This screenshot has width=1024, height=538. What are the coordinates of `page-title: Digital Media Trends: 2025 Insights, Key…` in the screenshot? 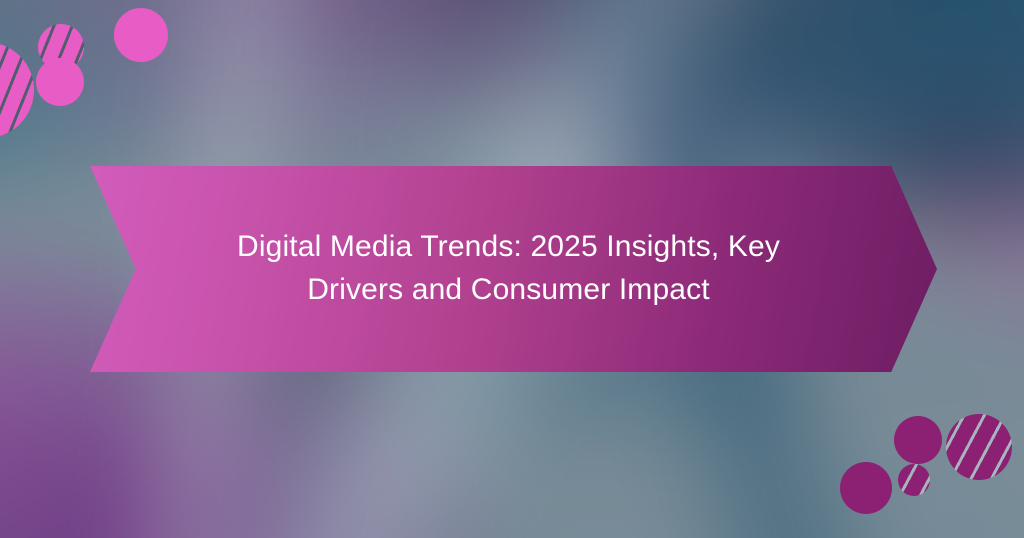 It's located at (508, 268).